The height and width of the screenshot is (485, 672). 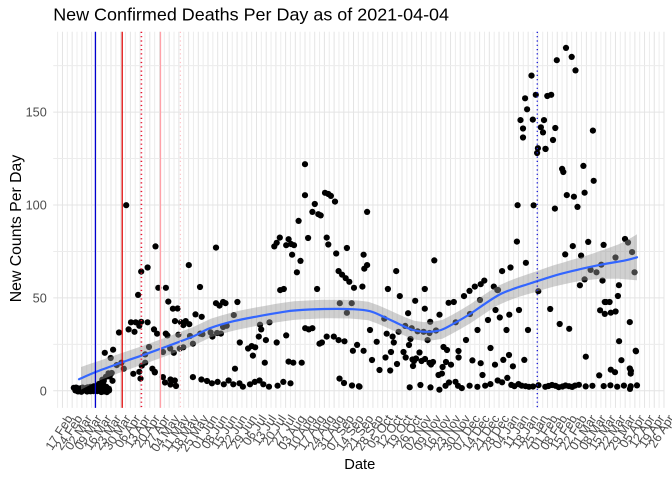 What do you see at coordinates (36, 113) in the screenshot?
I see `svg-text: 150` at bounding box center [36, 113].